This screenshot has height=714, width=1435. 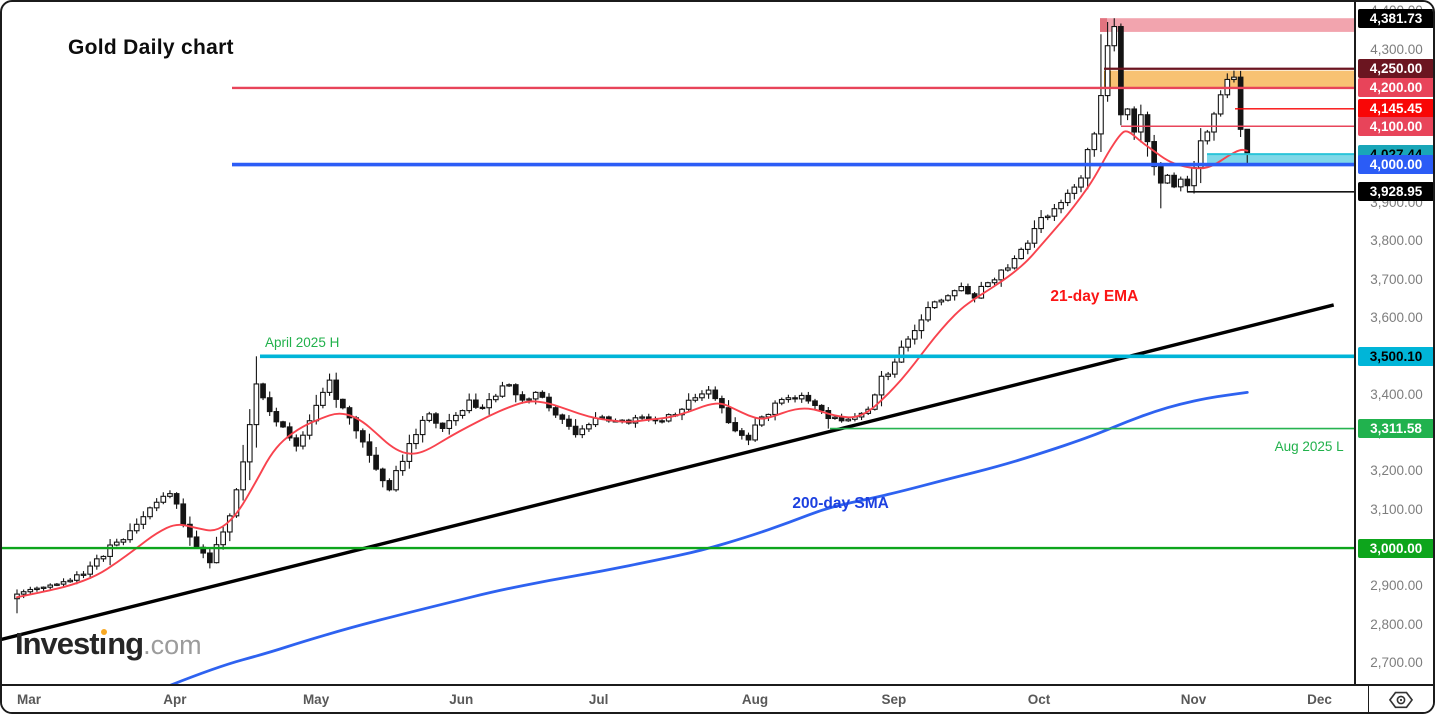 I want to click on chart-title: Gold Daily chart, so click(x=151, y=47).